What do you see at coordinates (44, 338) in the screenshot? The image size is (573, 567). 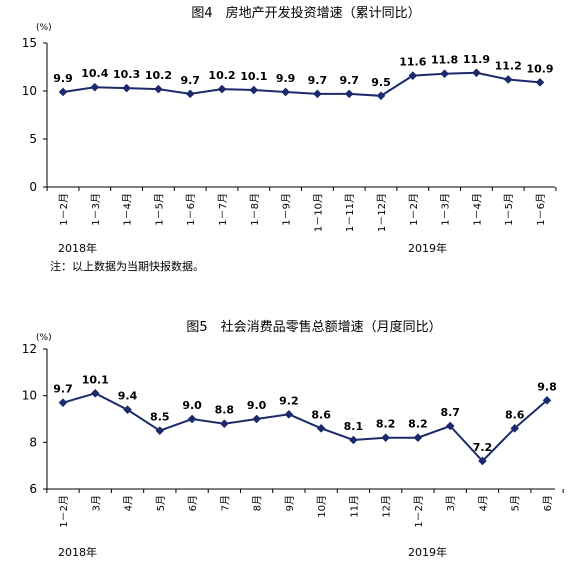 I see `chart2-unit-label: (%)` at bounding box center [44, 338].